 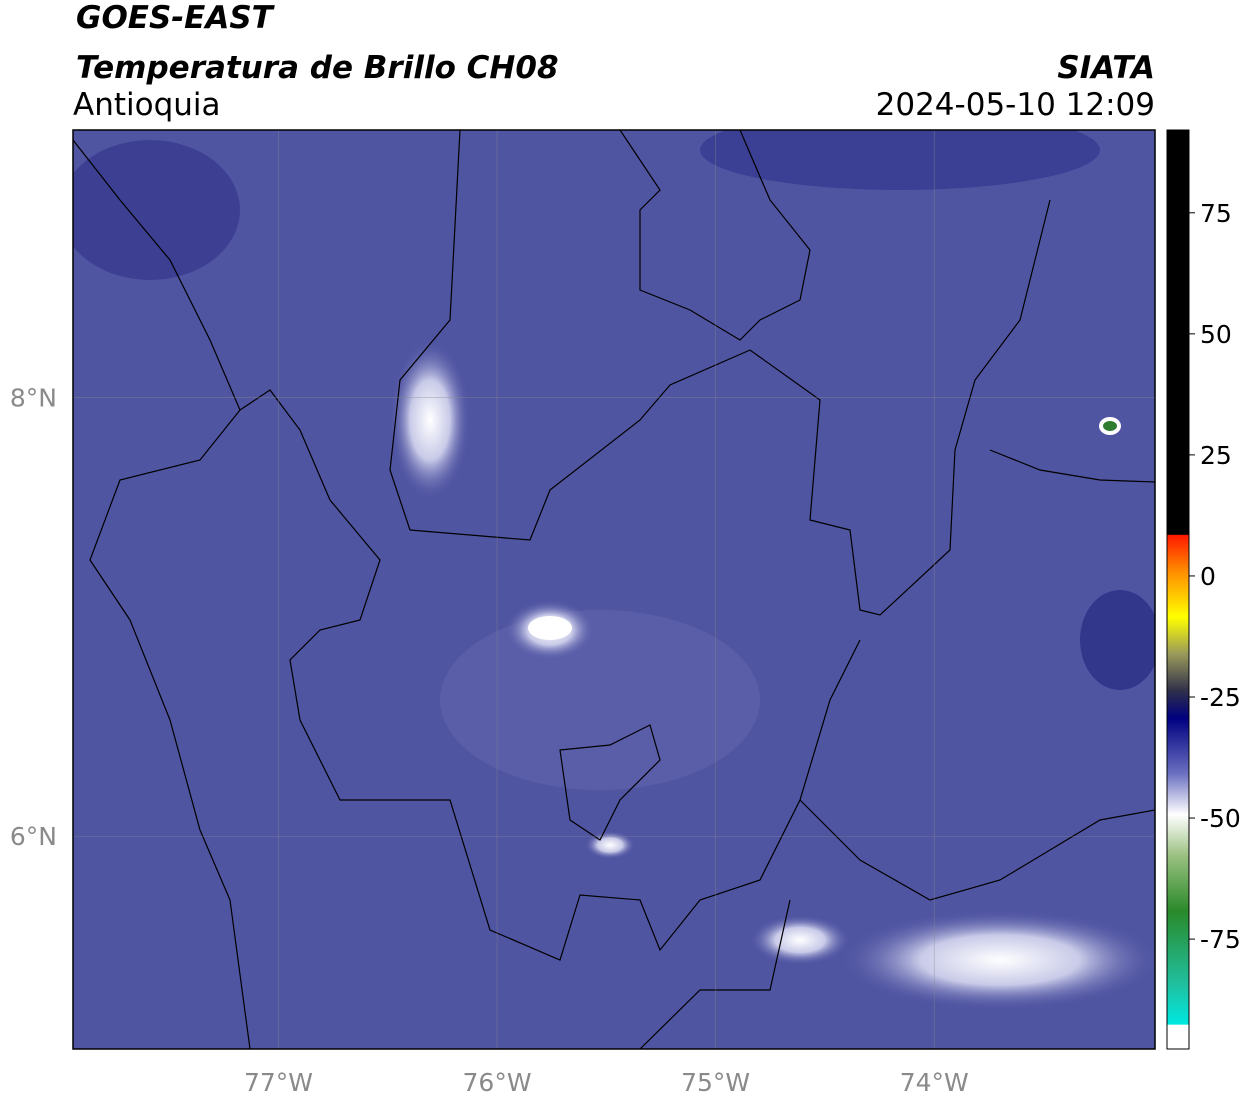 What do you see at coordinates (1106, 68) in the screenshot?
I see `source: SIATA` at bounding box center [1106, 68].